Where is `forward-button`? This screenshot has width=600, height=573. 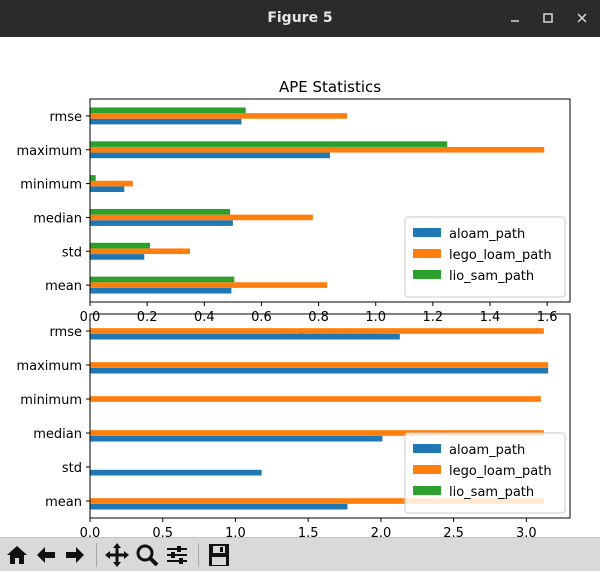 forward-button is located at coordinates (75, 555).